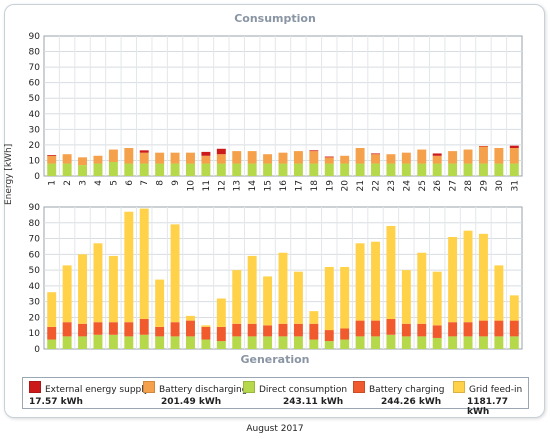  I want to click on month-caption: August 2017, so click(275, 429).